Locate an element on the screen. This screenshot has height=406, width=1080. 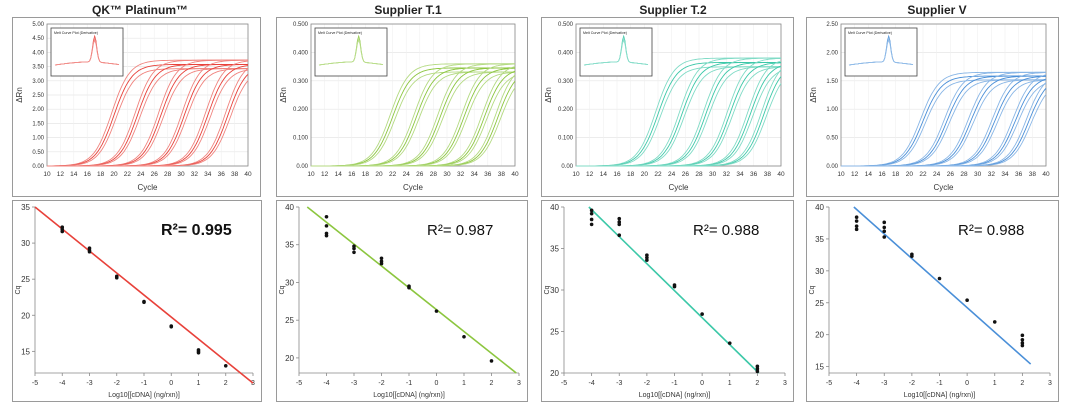
x-tick-label: 28 is located at coordinates (964, 174).